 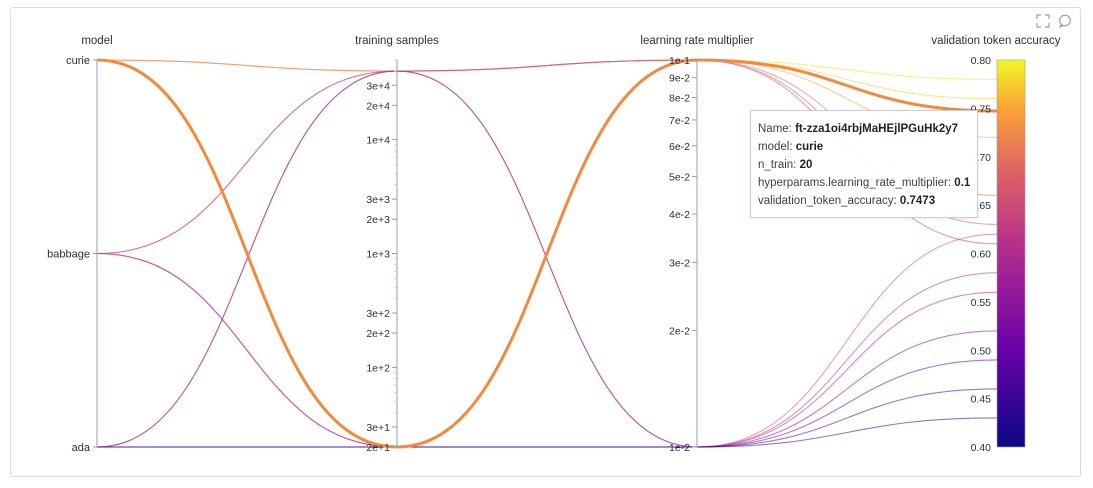 What do you see at coordinates (378, 200) in the screenshot?
I see `tick-label: 3e+3` at bounding box center [378, 200].